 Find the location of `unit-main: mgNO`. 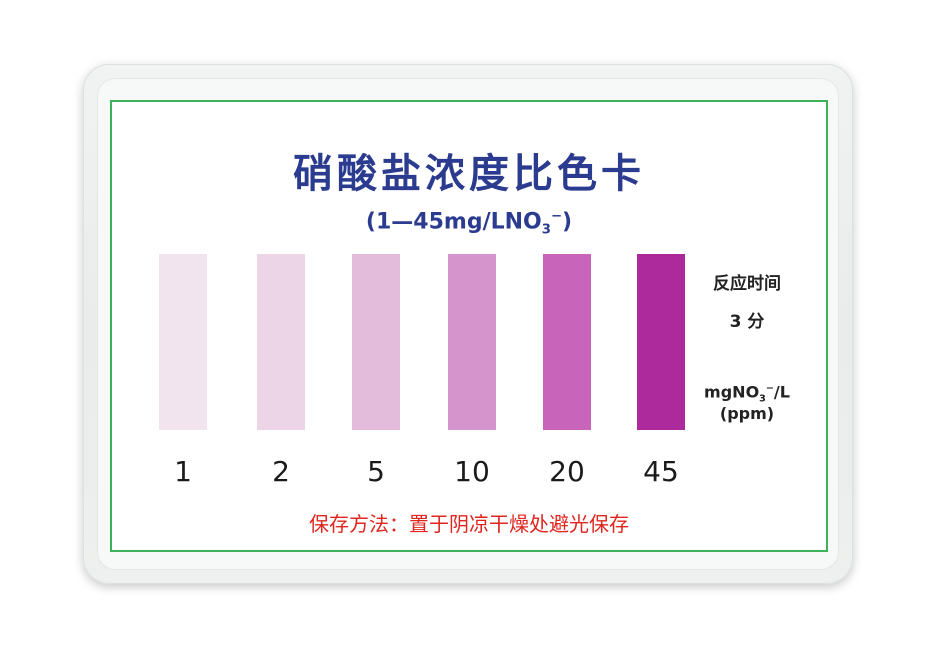

unit-main: mgNO is located at coordinates (732, 392).